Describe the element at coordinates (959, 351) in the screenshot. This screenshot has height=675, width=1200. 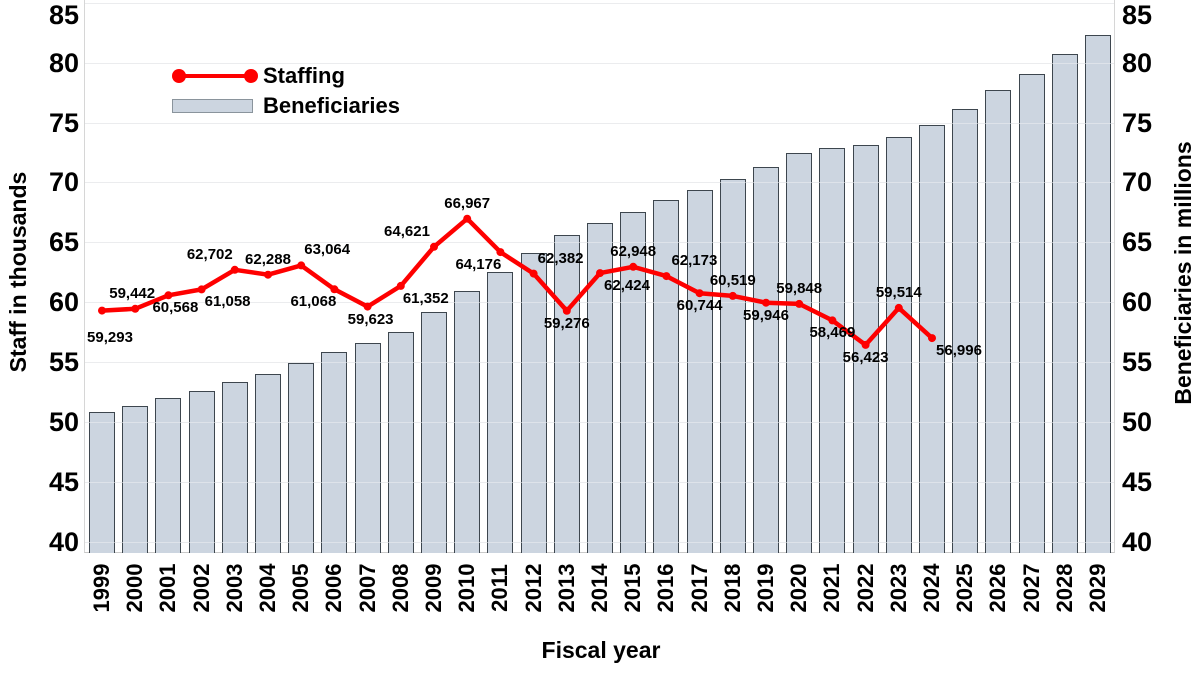
I see `staffing-label-2024: 56,996` at that location.